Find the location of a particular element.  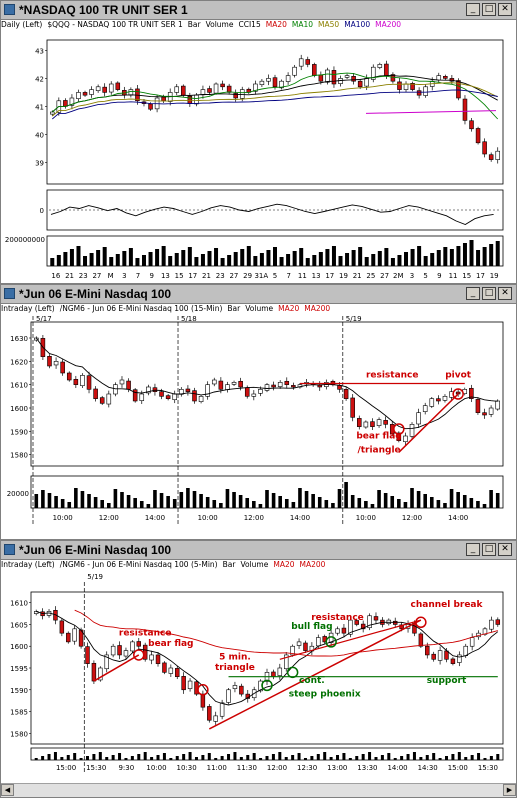

time-tick-label: 9:30 is located at coordinates (126, 768).